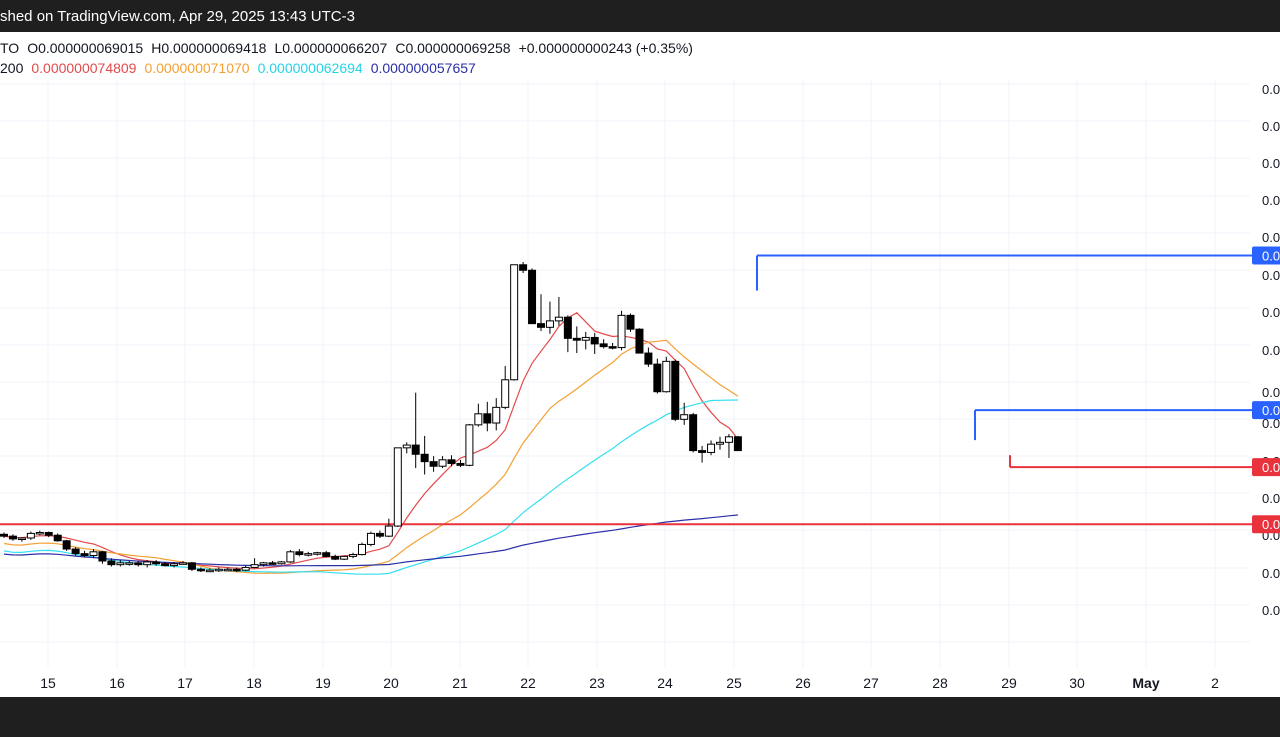 Image resolution: width=1280 pixels, height=737 pixels. What do you see at coordinates (1077, 683) in the screenshot?
I see `time-axis-label: 30` at bounding box center [1077, 683].